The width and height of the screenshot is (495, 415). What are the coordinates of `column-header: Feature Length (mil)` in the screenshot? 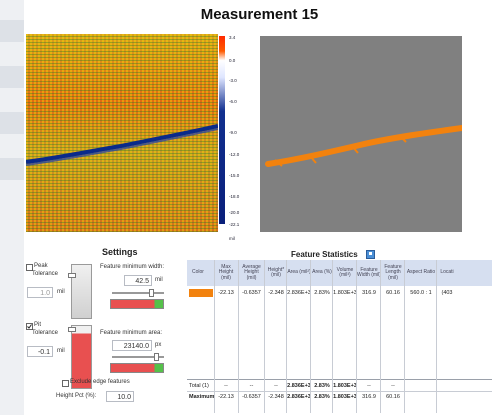 It's located at (393, 273).